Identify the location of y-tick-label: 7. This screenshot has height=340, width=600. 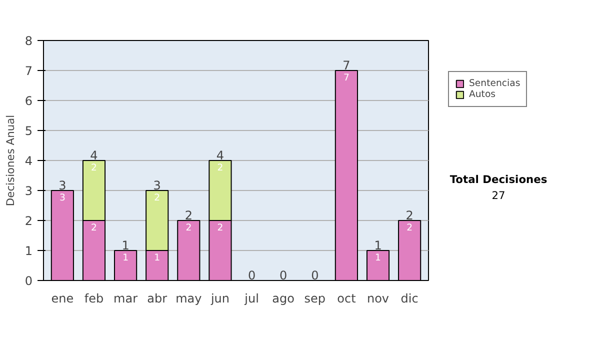
(28, 71).